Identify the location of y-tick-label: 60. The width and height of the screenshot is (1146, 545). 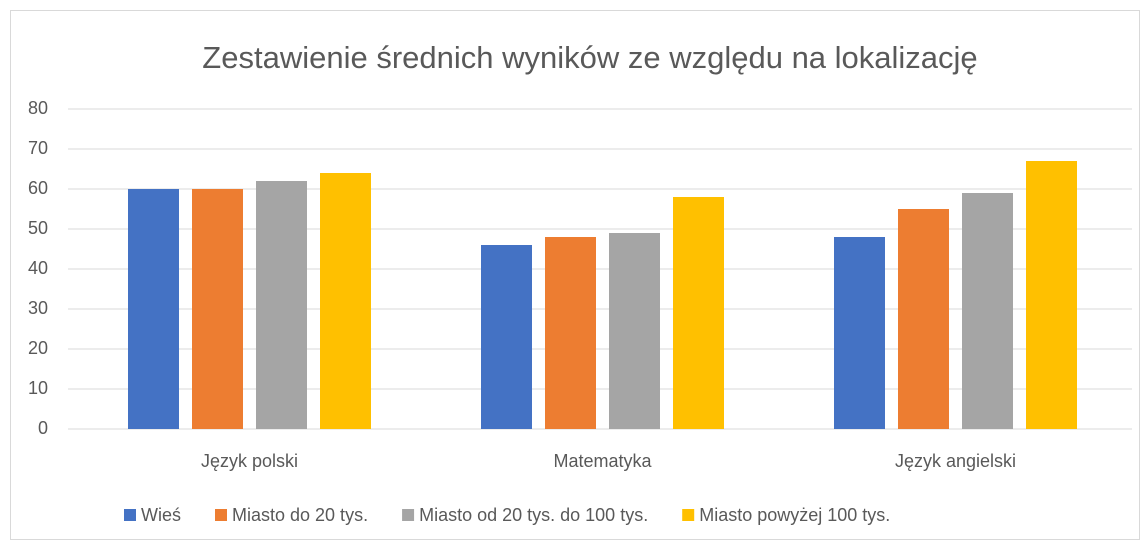
(38, 188).